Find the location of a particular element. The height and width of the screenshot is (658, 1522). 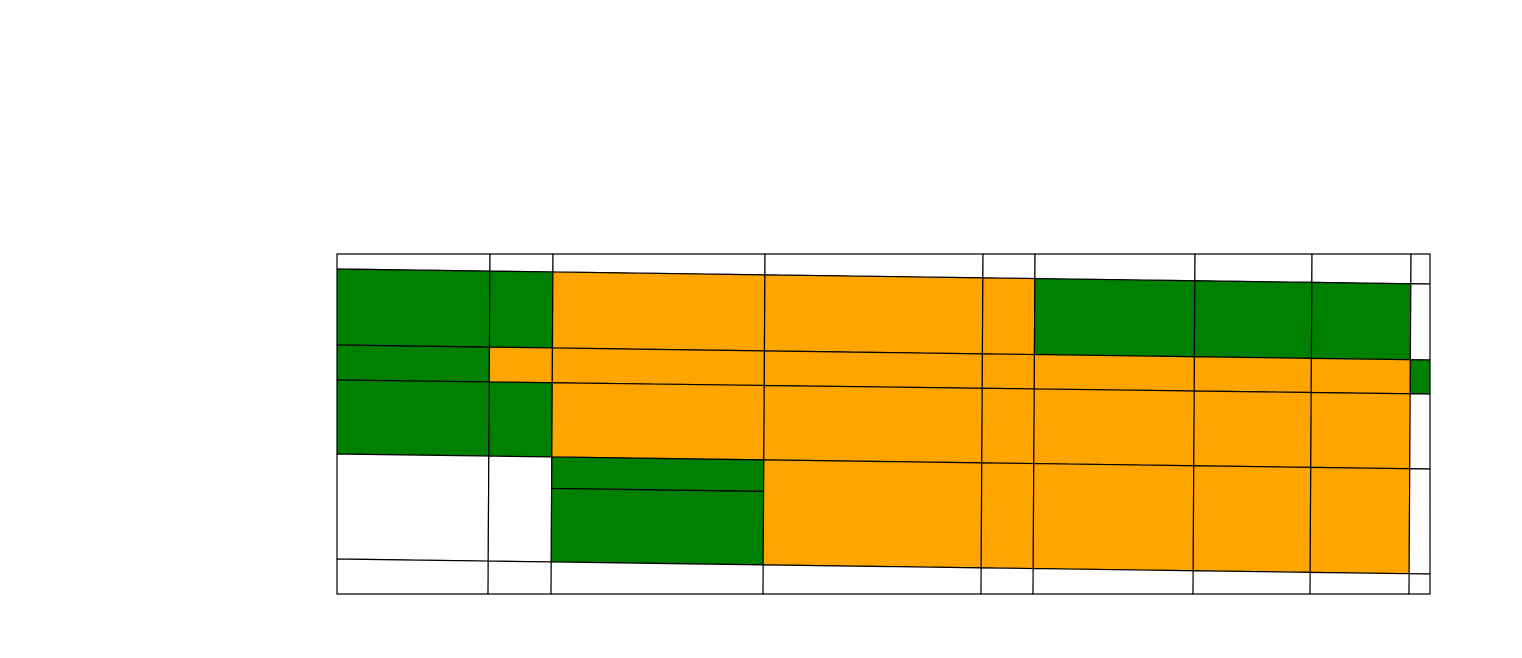

tile-r4-c4 is located at coordinates (1007, 516).